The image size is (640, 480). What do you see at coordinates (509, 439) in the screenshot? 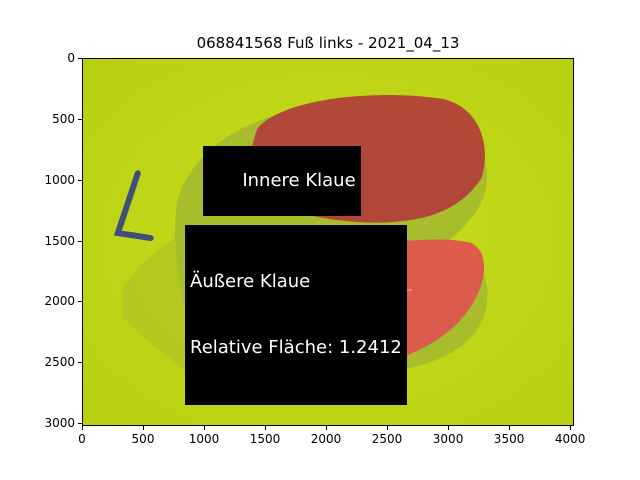
I see `x-tick-label: 3500` at bounding box center [509, 439].